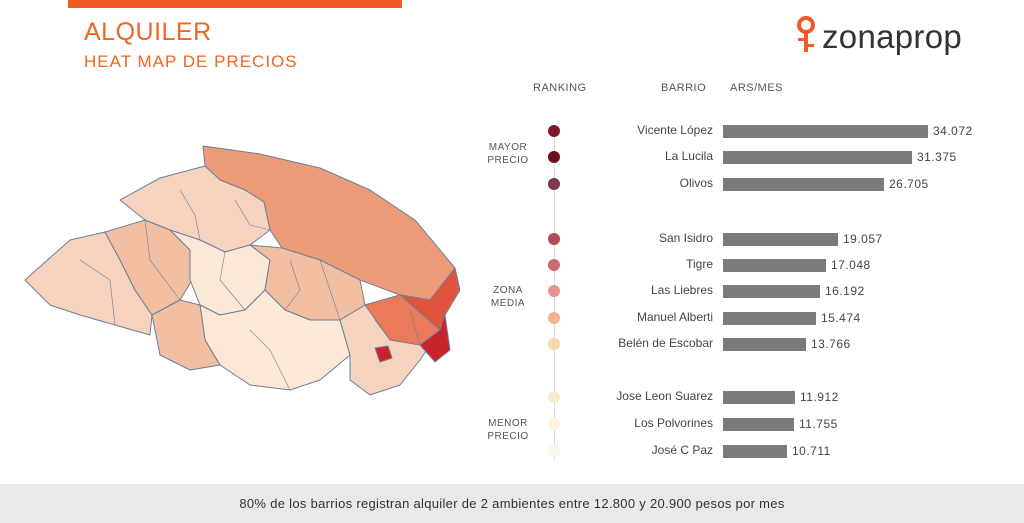 The image size is (1024, 523). What do you see at coordinates (383, 354) in the screenshot?
I see `map-region-small` at bounding box center [383, 354].